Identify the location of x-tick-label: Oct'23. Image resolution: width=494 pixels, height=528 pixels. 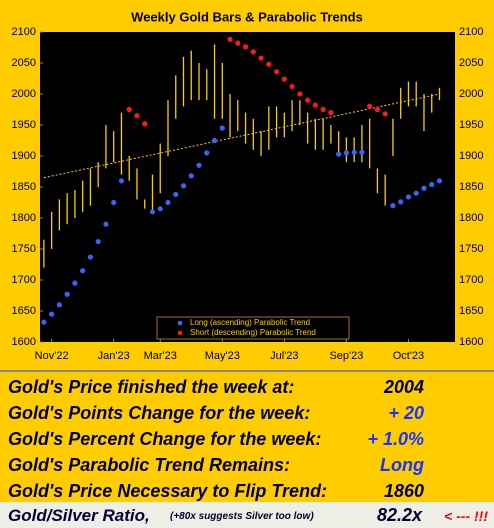
(408, 356).